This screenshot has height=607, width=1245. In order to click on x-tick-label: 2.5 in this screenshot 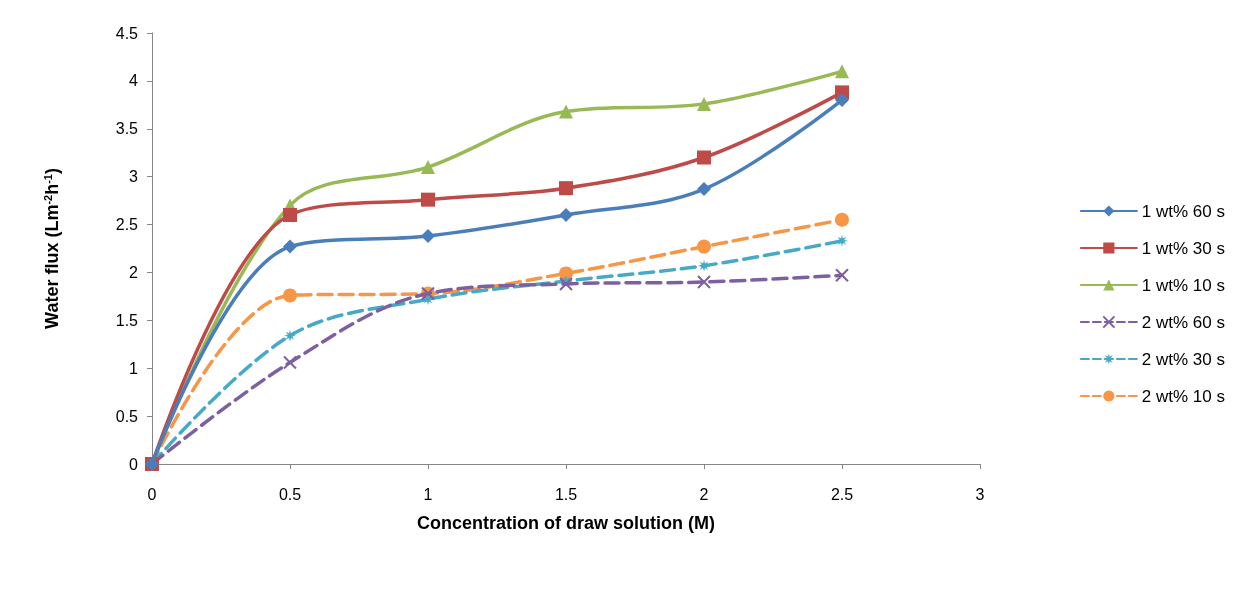, I will do `click(842, 494)`.